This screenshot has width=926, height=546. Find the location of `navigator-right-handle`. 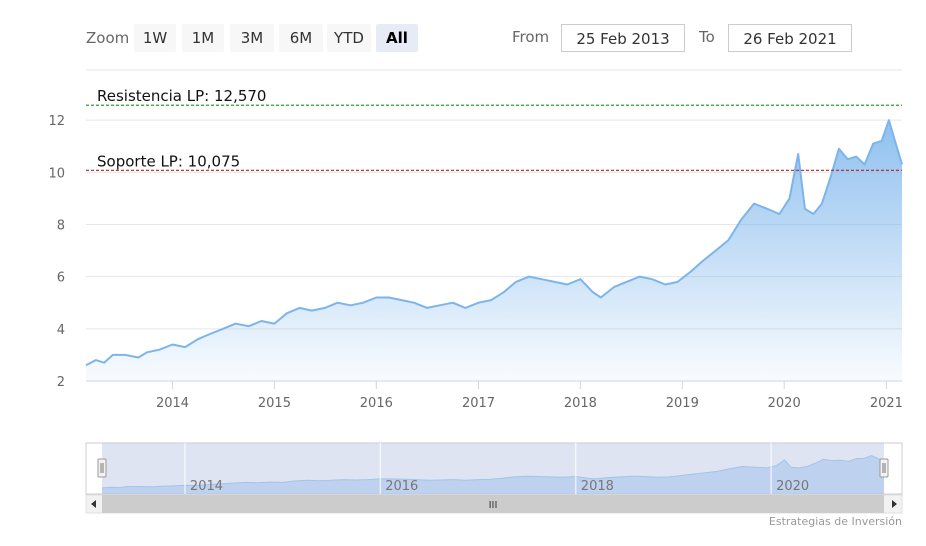

navigator-right-handle is located at coordinates (884, 468).